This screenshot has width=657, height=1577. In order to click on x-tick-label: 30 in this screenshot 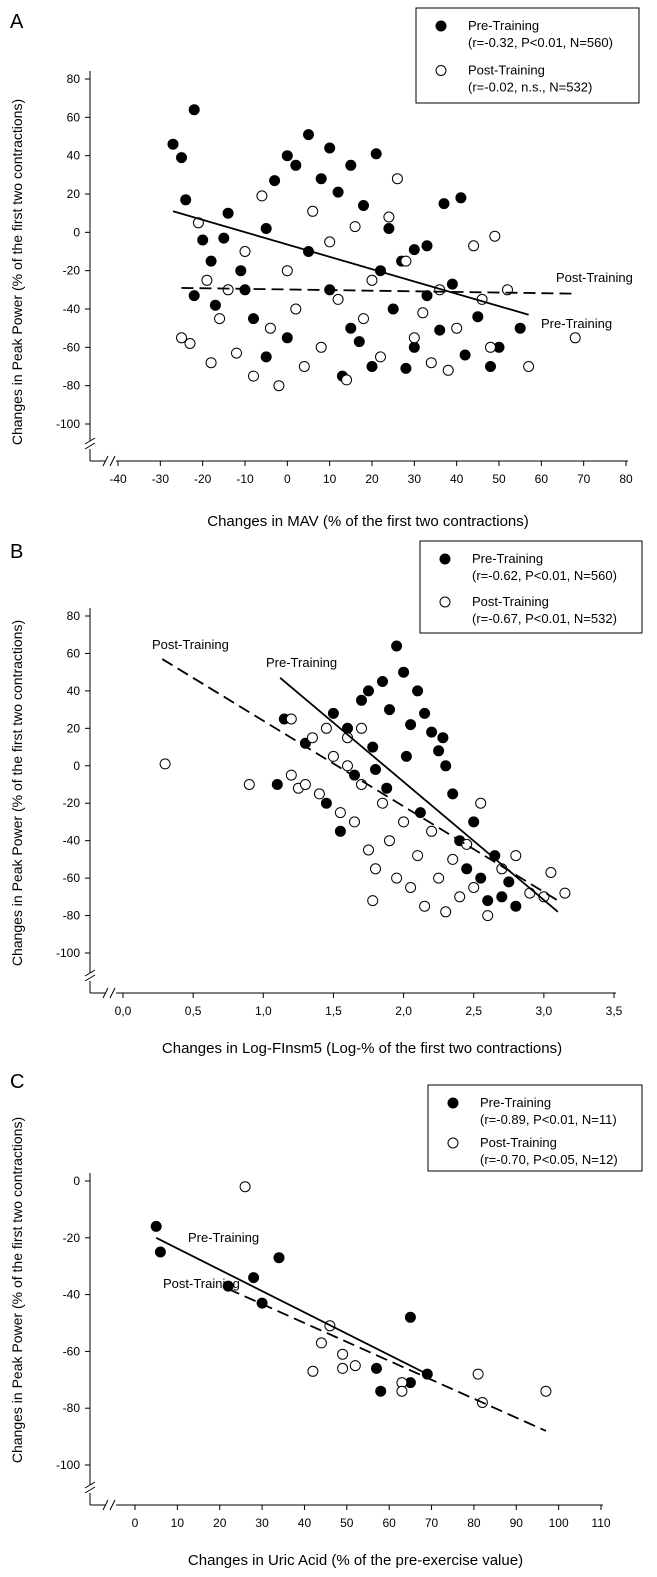, I will do `click(262, 1523)`.